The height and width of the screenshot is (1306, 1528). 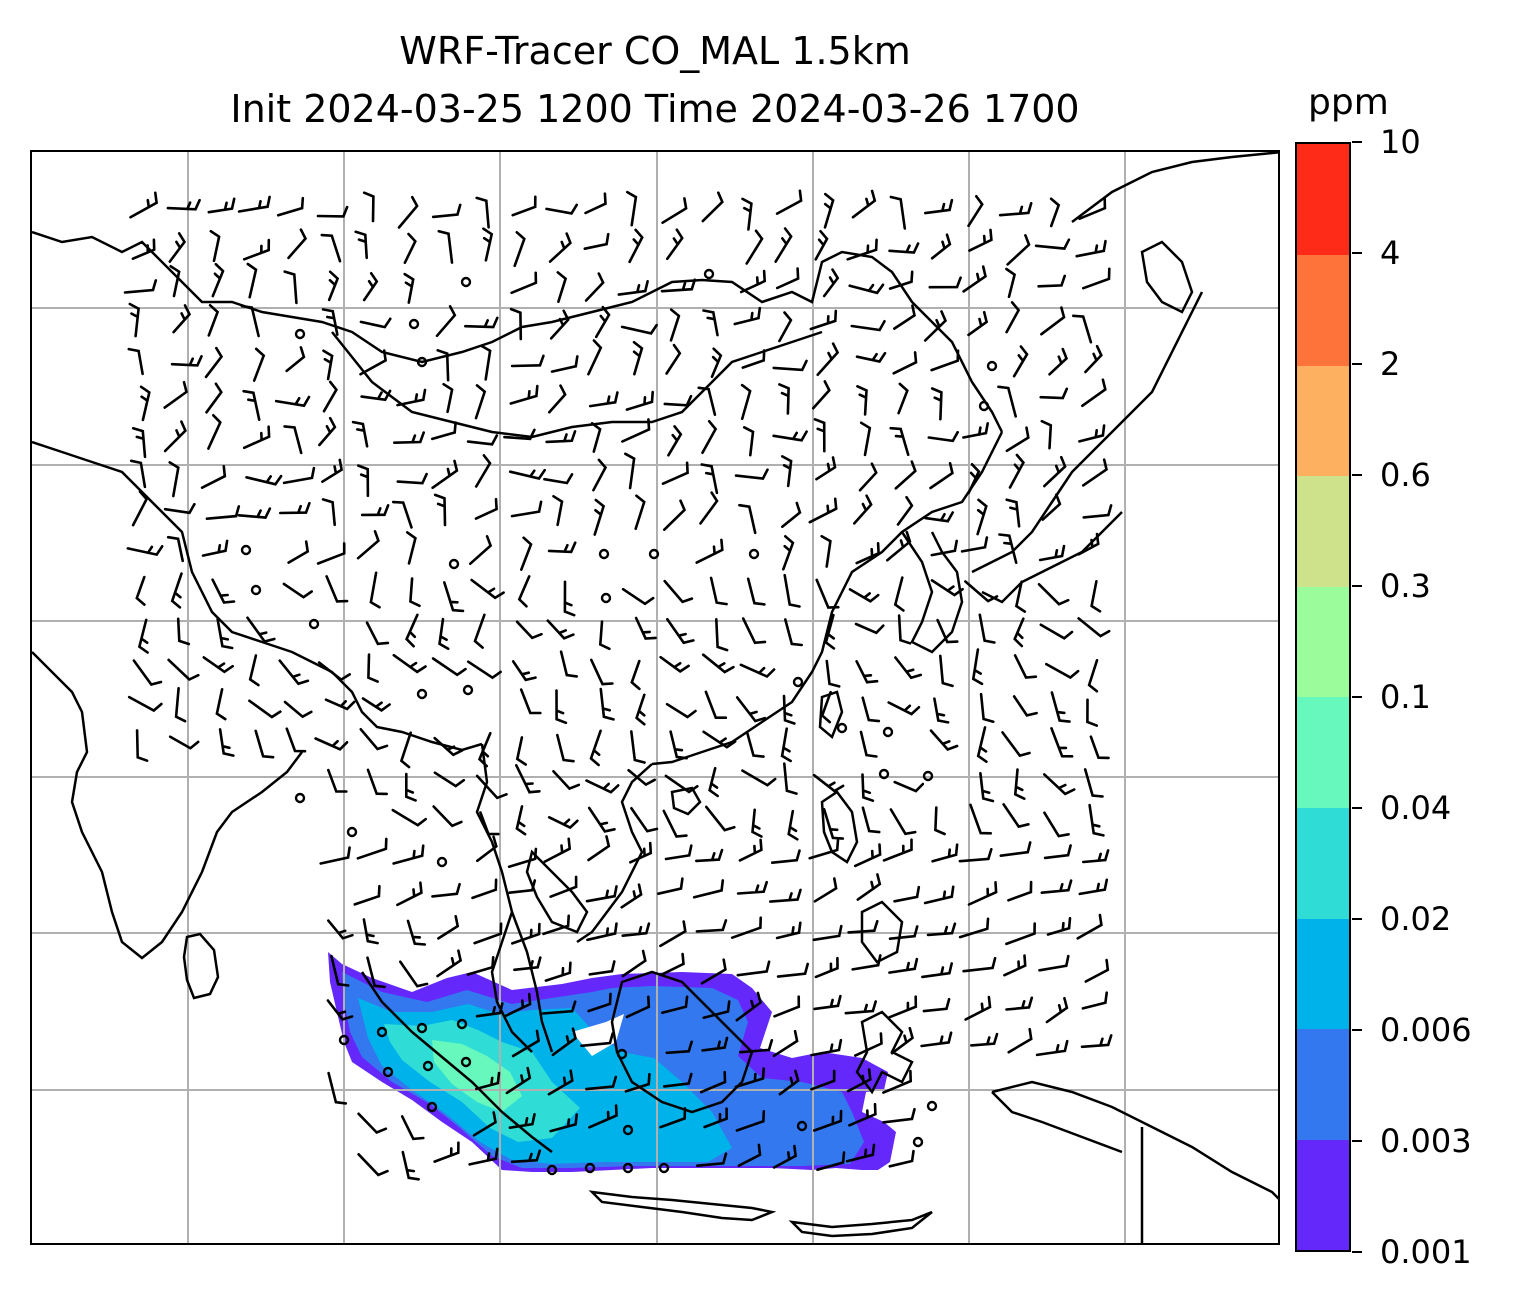 I want to click on colorbar-segment, so click(x=1323, y=199).